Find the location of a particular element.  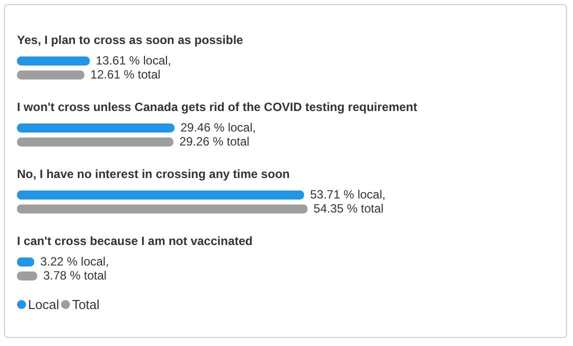

legend-label: Local is located at coordinates (44, 304).